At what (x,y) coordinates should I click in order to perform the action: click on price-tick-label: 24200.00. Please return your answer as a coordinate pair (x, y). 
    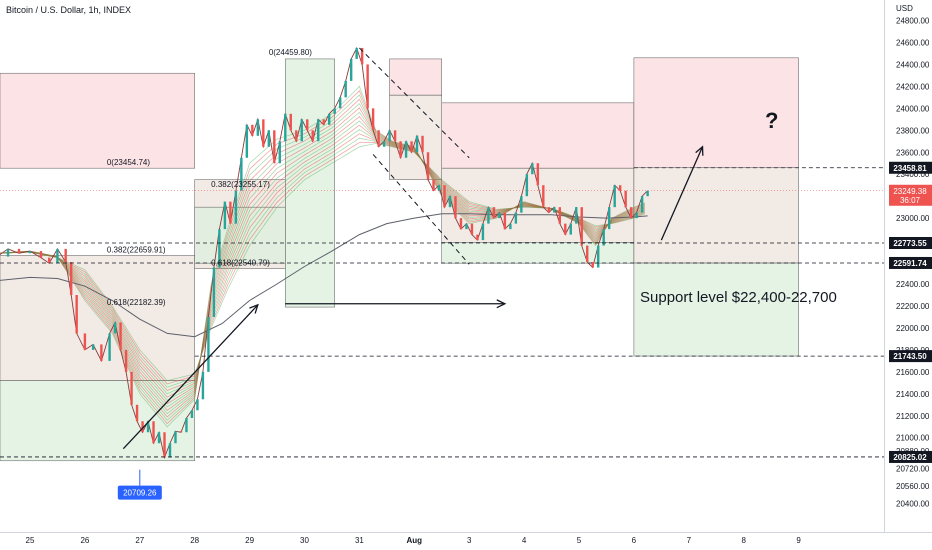
    Looking at the image, I should click on (913, 86).